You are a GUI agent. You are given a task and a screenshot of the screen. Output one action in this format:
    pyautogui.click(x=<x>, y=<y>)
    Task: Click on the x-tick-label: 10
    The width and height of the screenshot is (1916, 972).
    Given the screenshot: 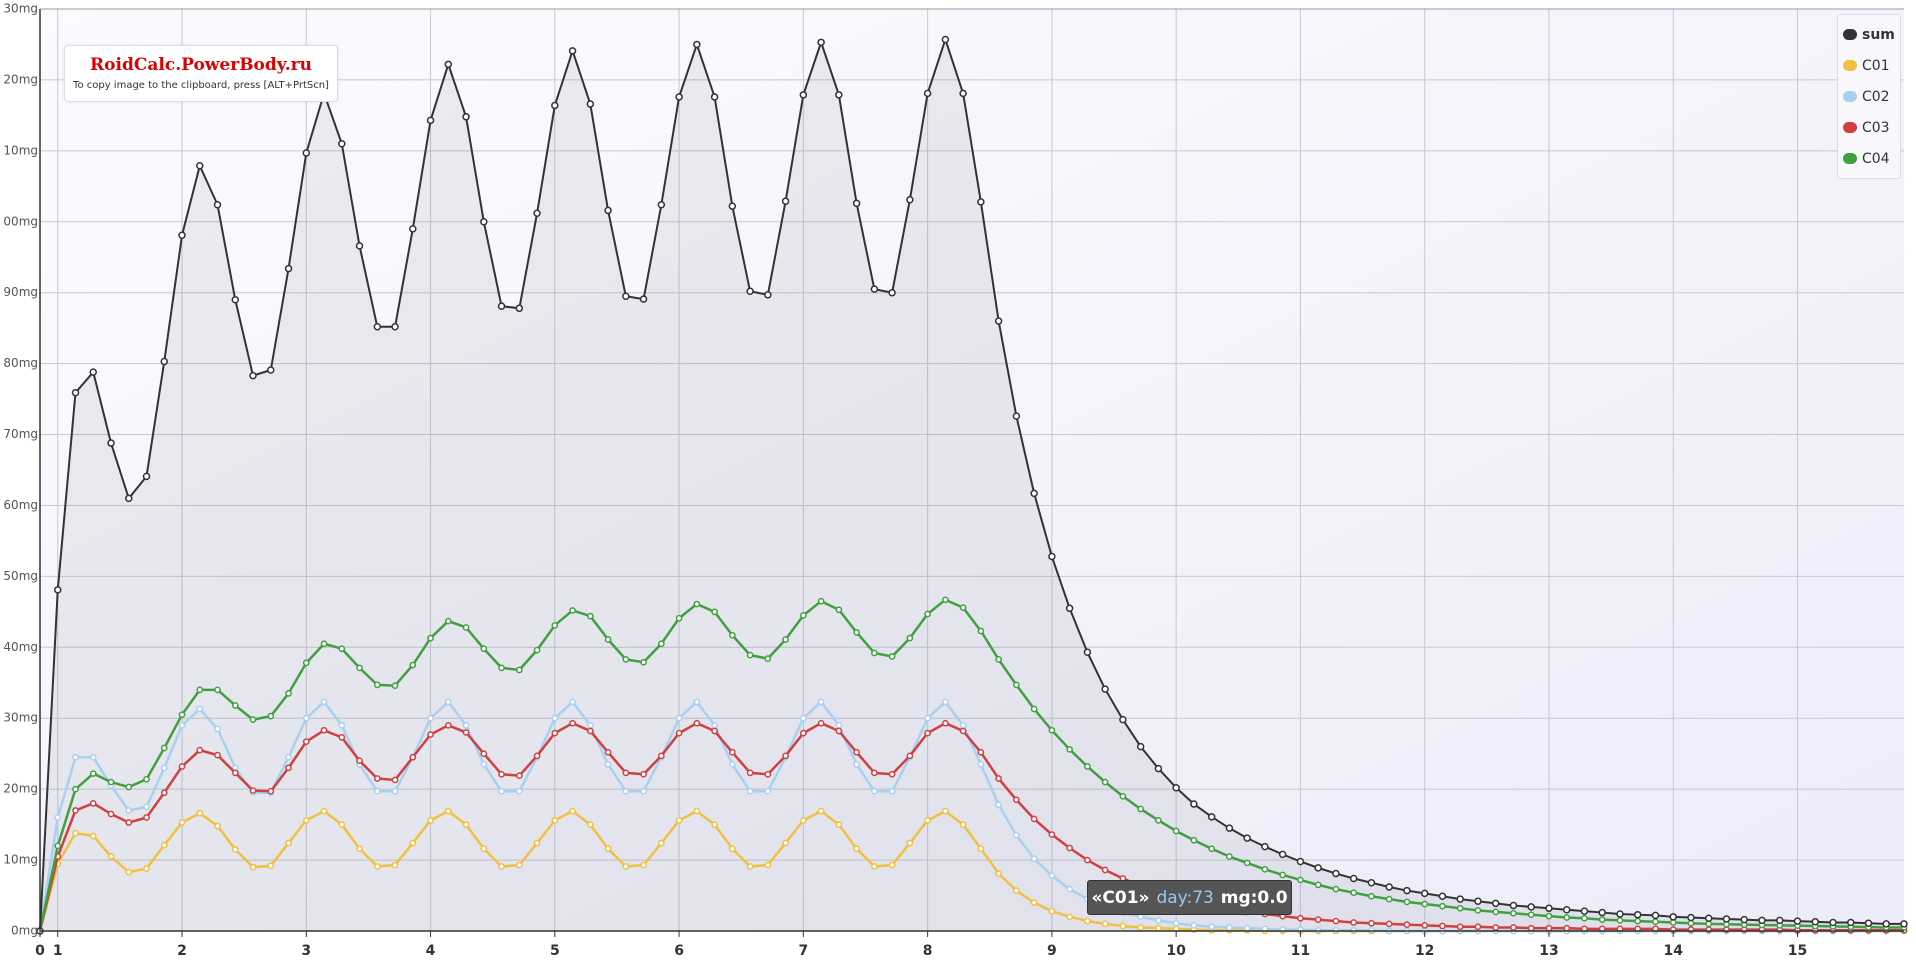 What is the action you would take?
    pyautogui.click(x=1176, y=951)
    